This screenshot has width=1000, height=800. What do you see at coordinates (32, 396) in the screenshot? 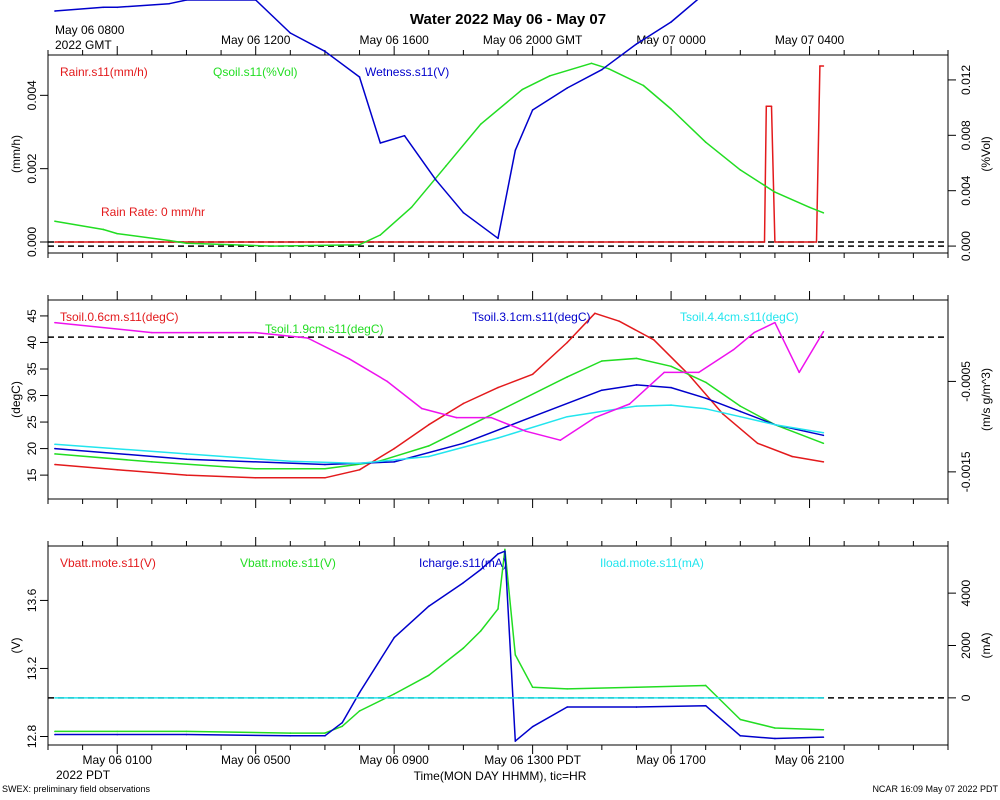
I see `left-tick-label: 30` at bounding box center [32, 396].